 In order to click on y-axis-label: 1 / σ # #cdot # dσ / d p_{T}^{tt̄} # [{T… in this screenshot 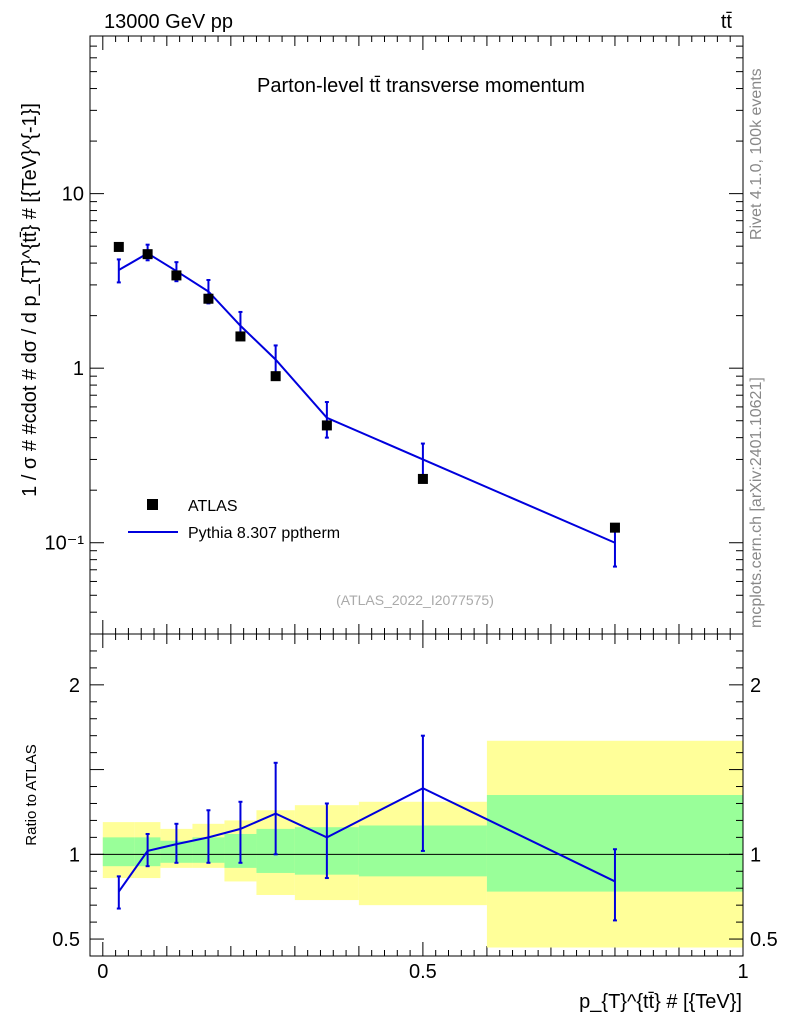, I will do `click(30, 300)`.